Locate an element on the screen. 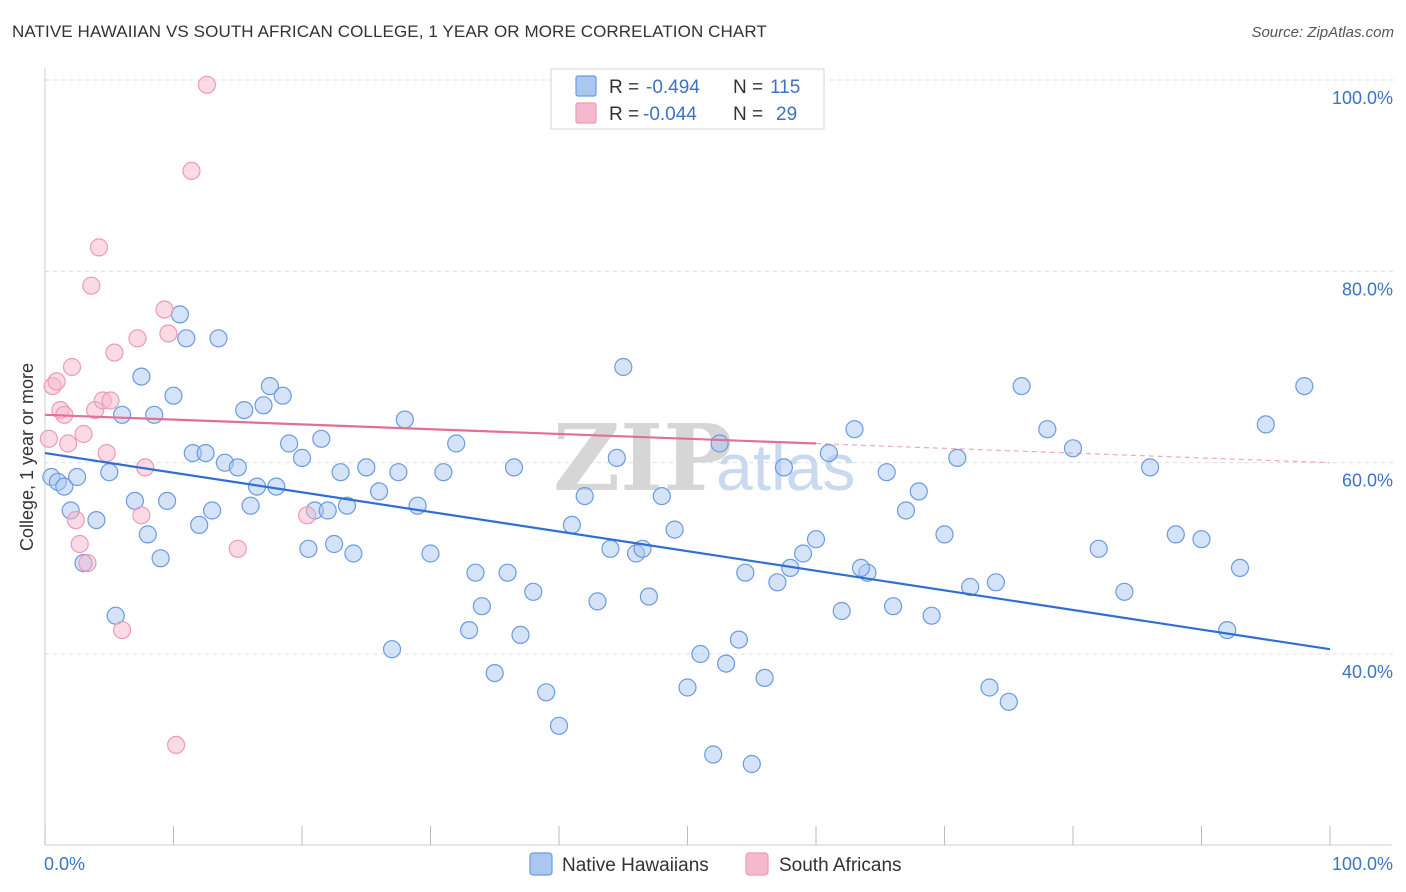  legend-n-value-1: 115 is located at coordinates (785, 87).